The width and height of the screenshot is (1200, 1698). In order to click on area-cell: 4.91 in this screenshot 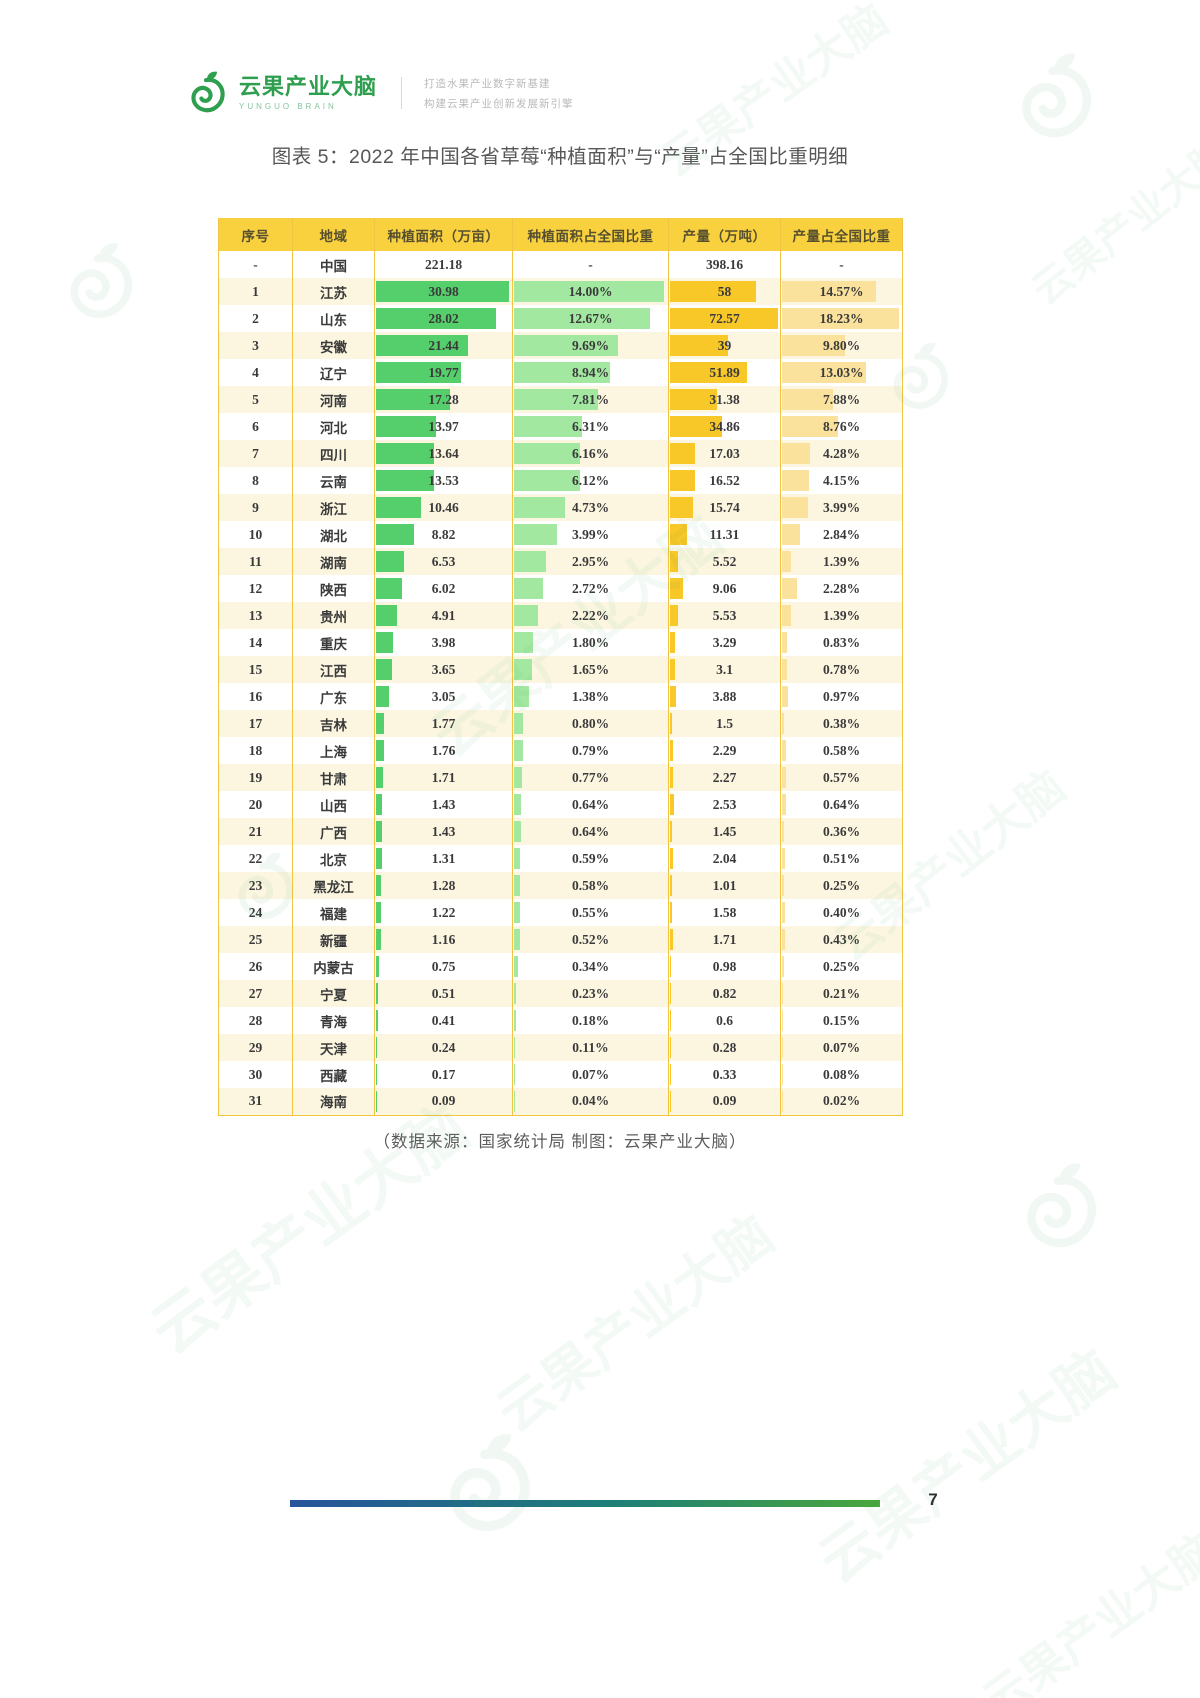, I will do `click(443, 615)`.